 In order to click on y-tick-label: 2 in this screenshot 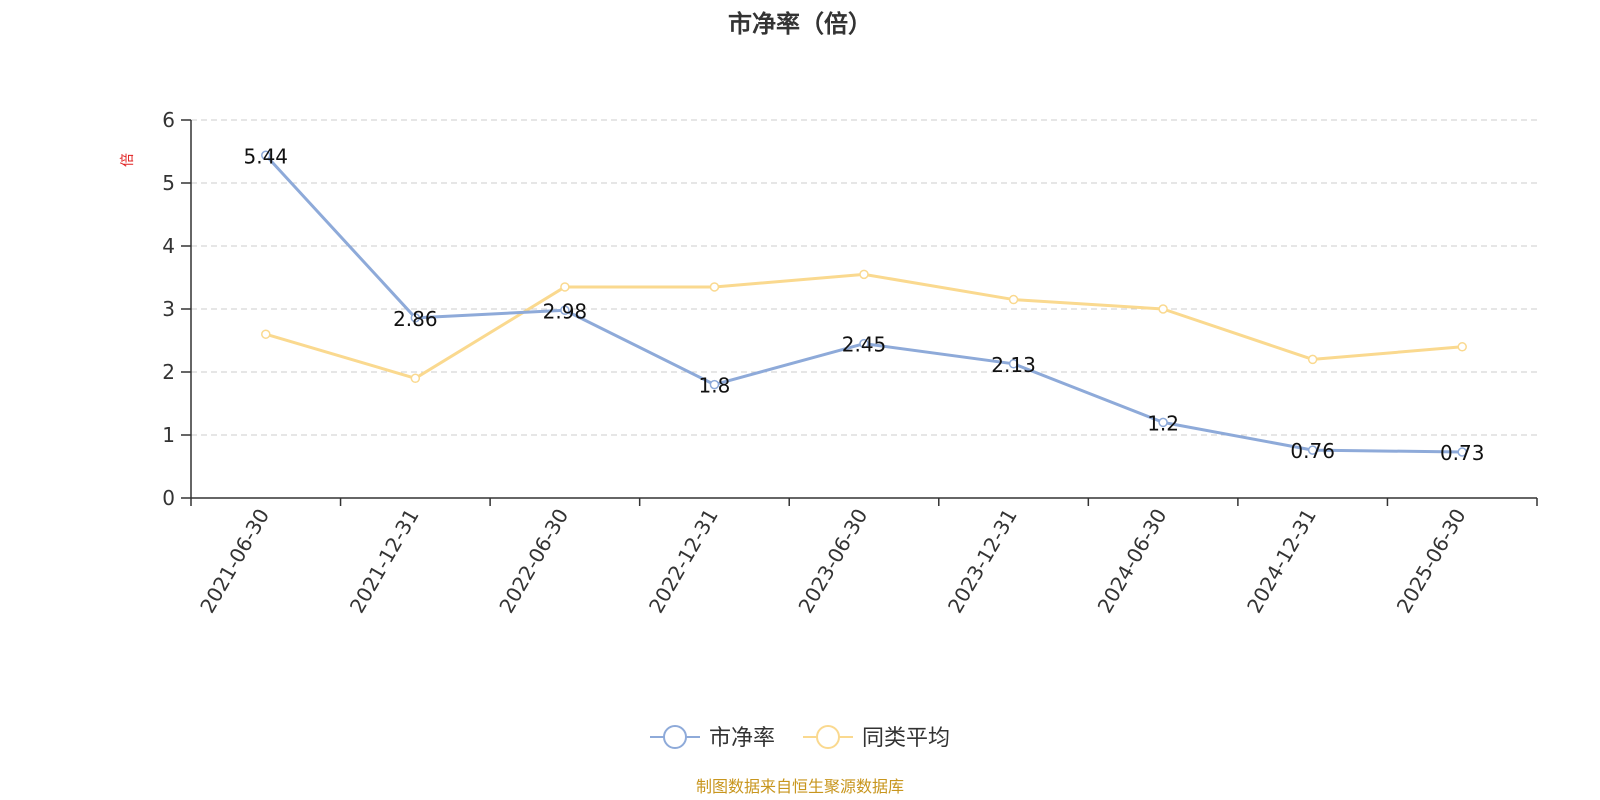, I will do `click(168, 372)`.